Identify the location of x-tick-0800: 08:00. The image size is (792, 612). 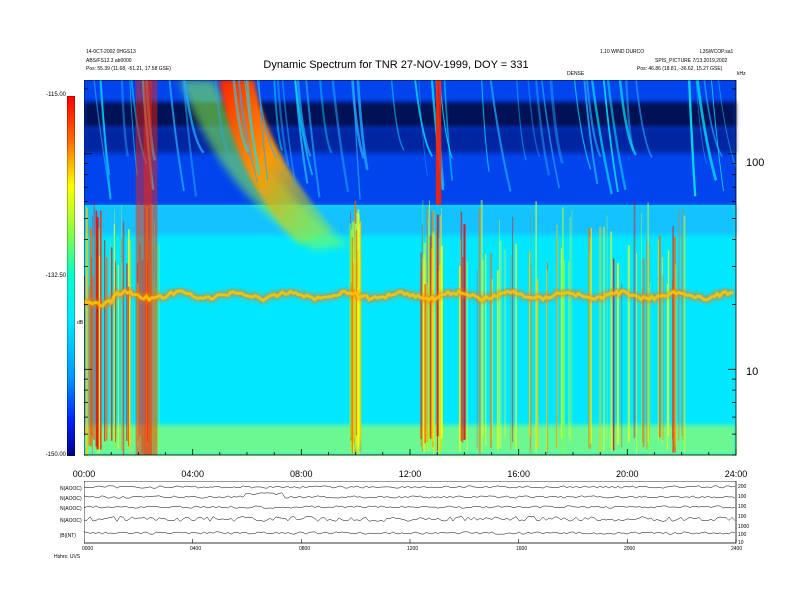
(301, 474).